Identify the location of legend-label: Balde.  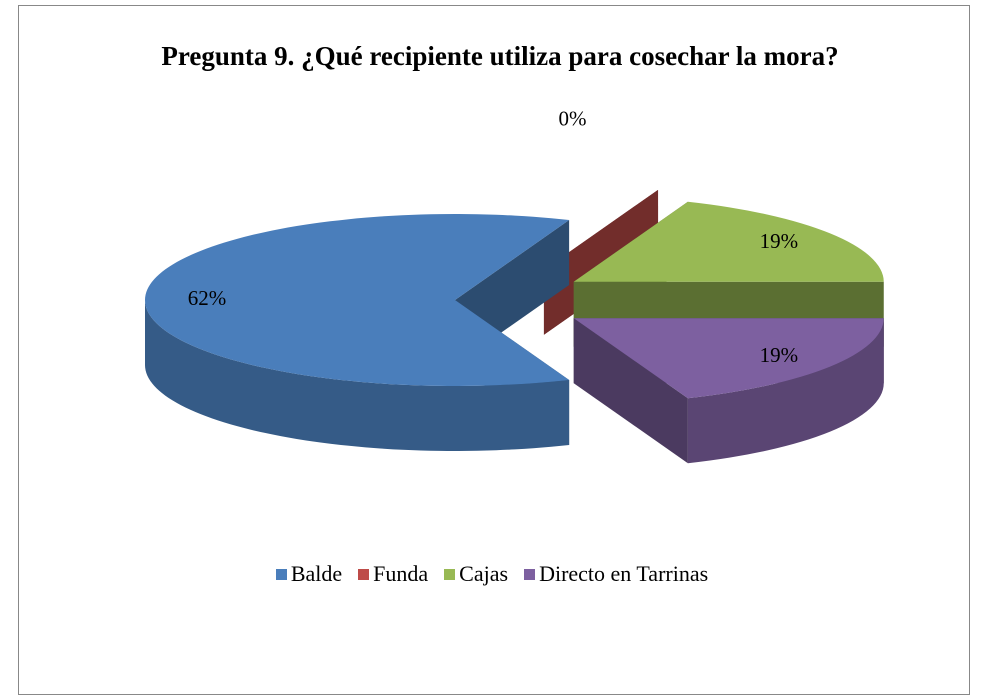
(316, 573).